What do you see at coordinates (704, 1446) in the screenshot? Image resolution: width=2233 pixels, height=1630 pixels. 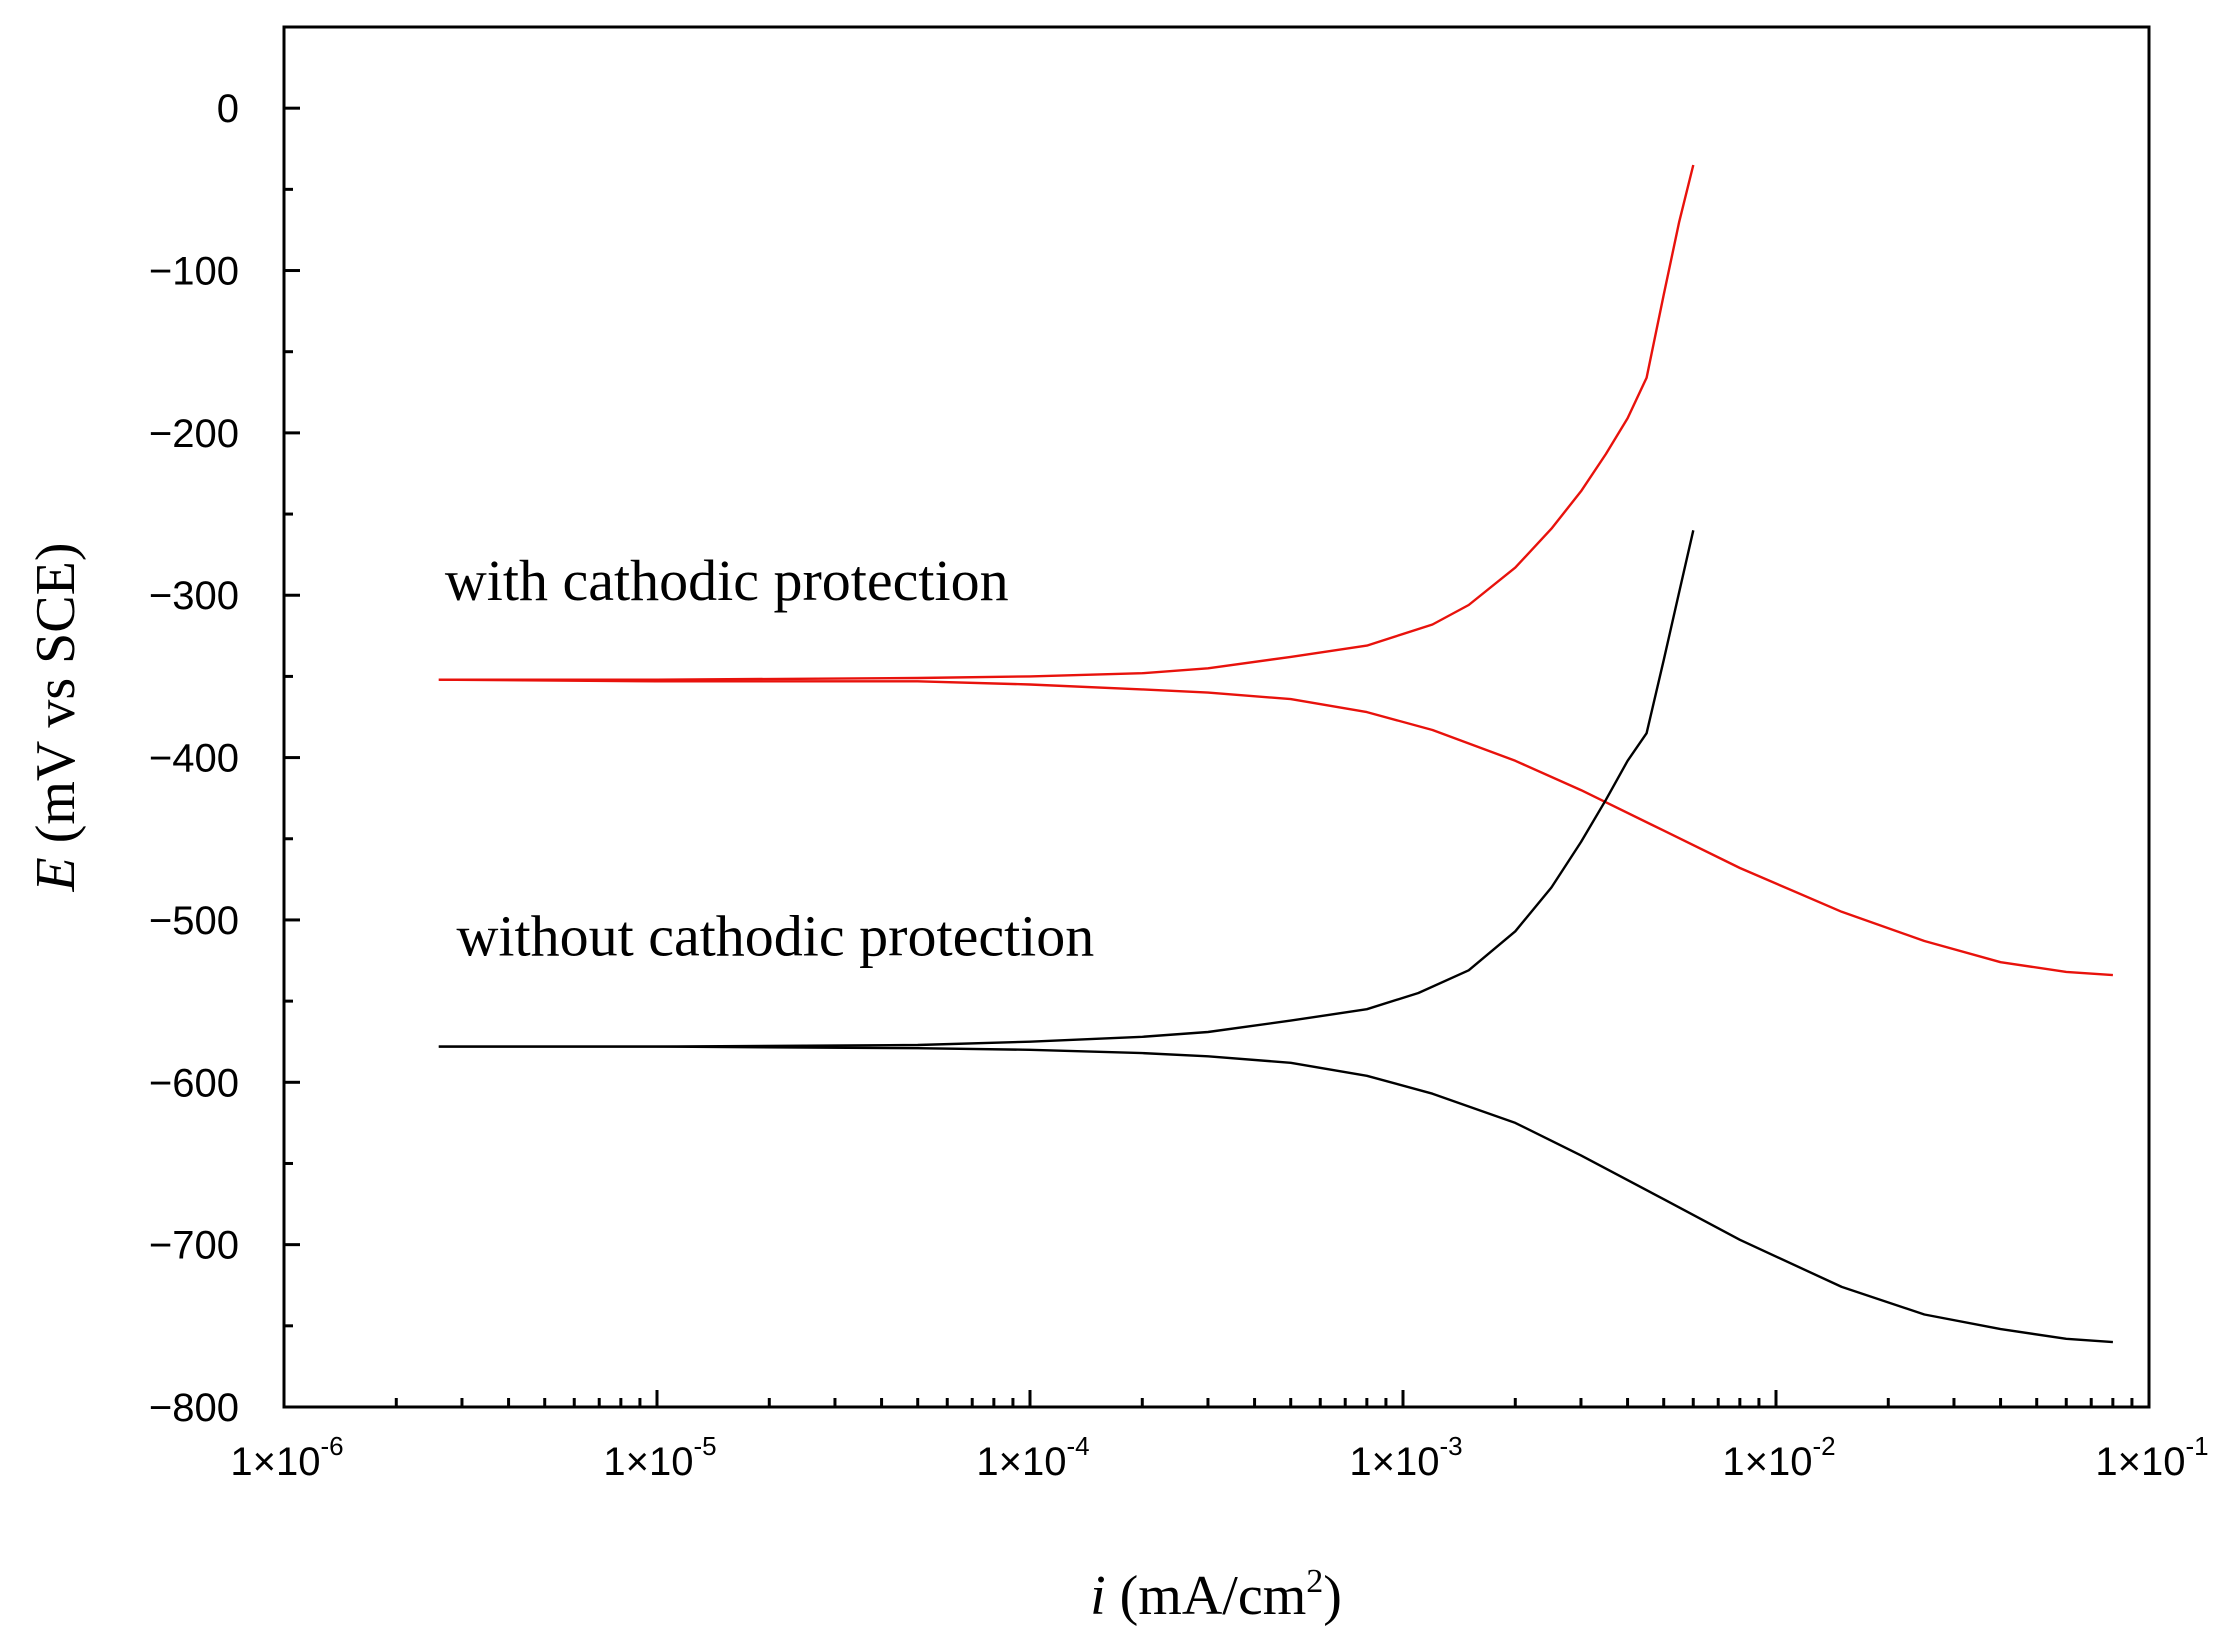 I see `x-tick-exp: -5` at bounding box center [704, 1446].